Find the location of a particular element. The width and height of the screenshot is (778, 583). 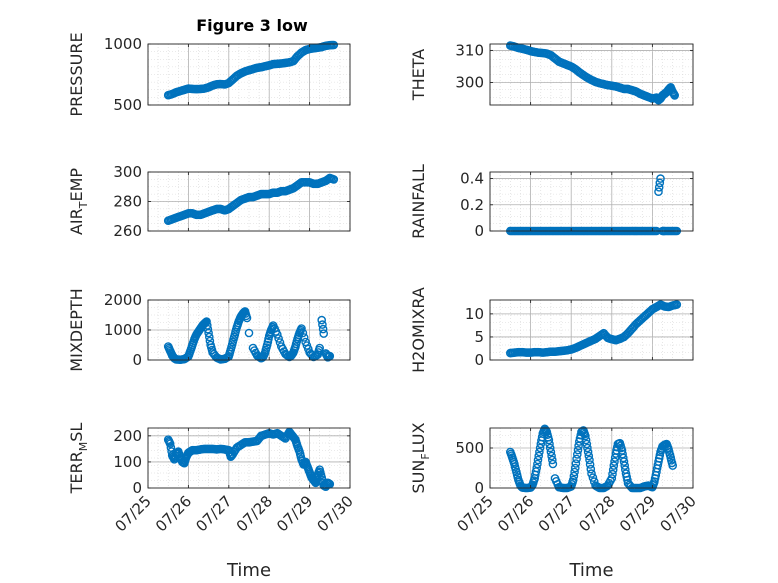

y-tick-label: 100 is located at coordinates (127, 462).